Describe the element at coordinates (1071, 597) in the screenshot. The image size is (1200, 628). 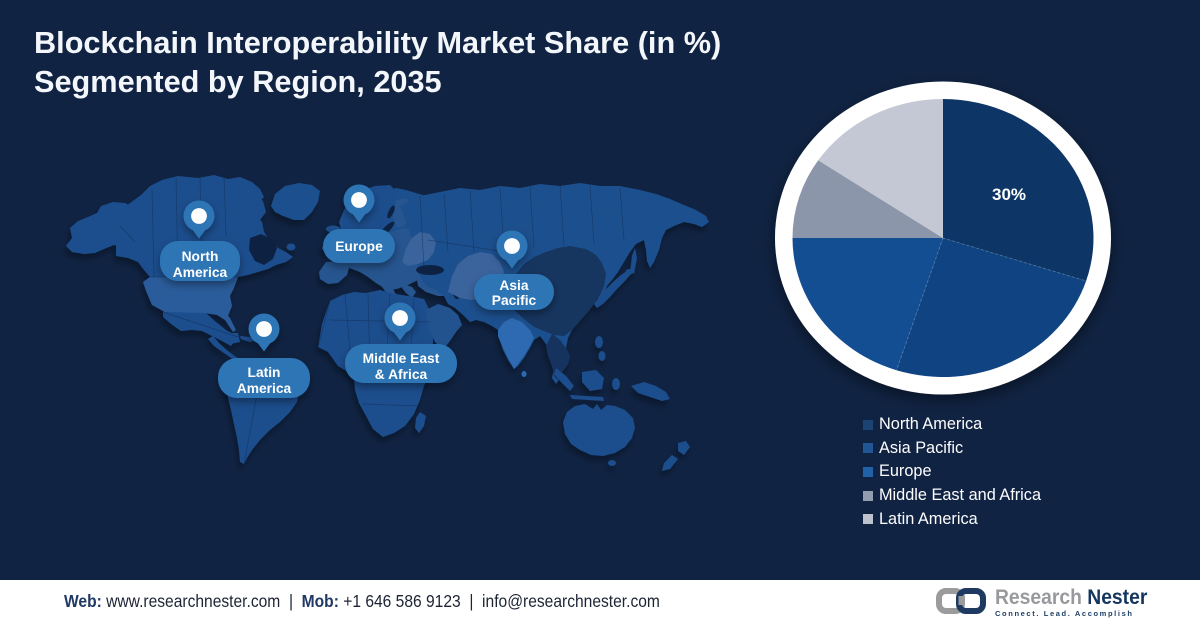
I see `svg-text: Research Nester` at that location.